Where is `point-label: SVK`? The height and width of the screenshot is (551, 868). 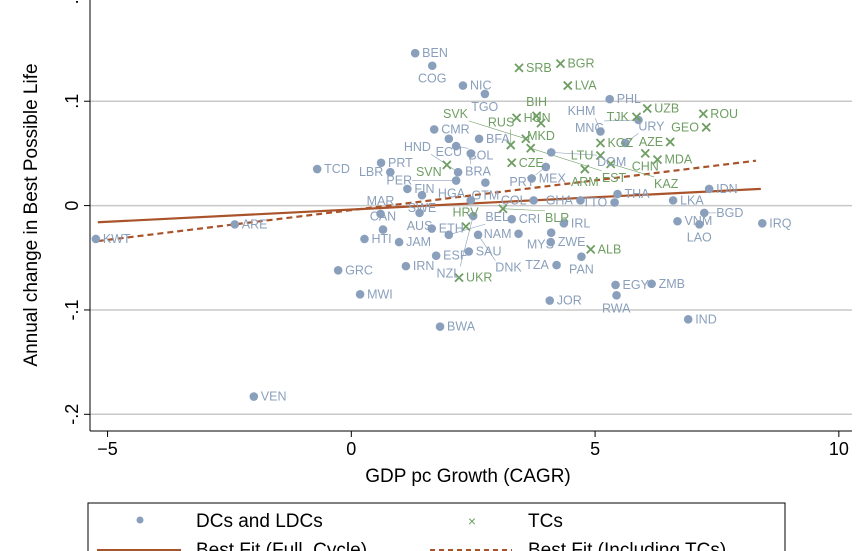 point-label: SVK is located at coordinates (456, 114).